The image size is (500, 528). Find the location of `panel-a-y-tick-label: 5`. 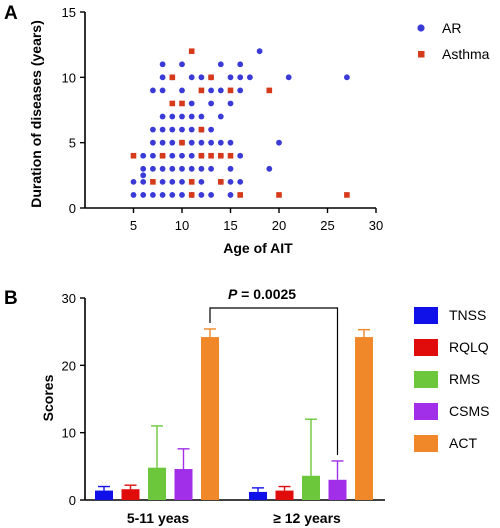

panel-a-y-tick-label: 5 is located at coordinates (72, 143).